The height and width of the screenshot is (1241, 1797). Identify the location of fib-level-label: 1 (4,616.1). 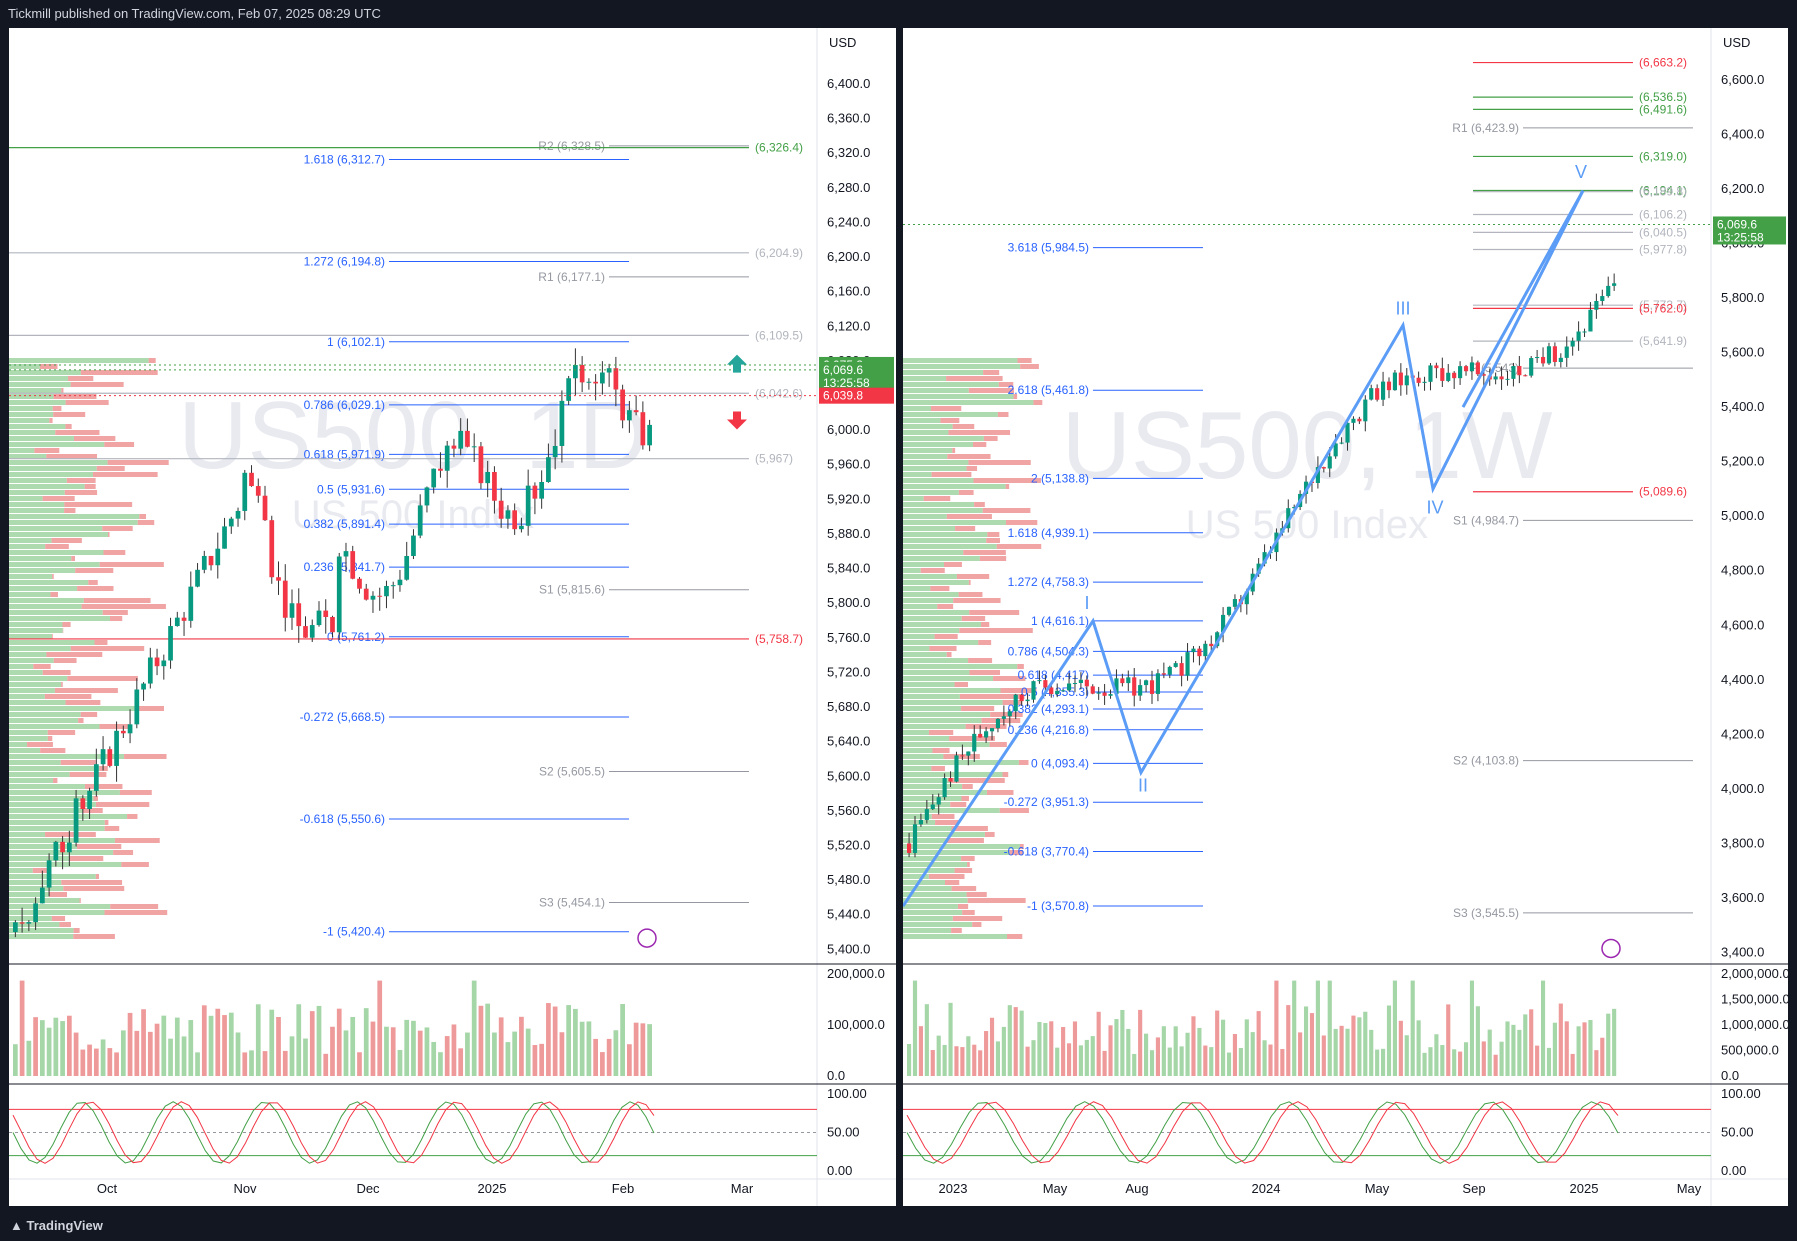
(1060, 621).